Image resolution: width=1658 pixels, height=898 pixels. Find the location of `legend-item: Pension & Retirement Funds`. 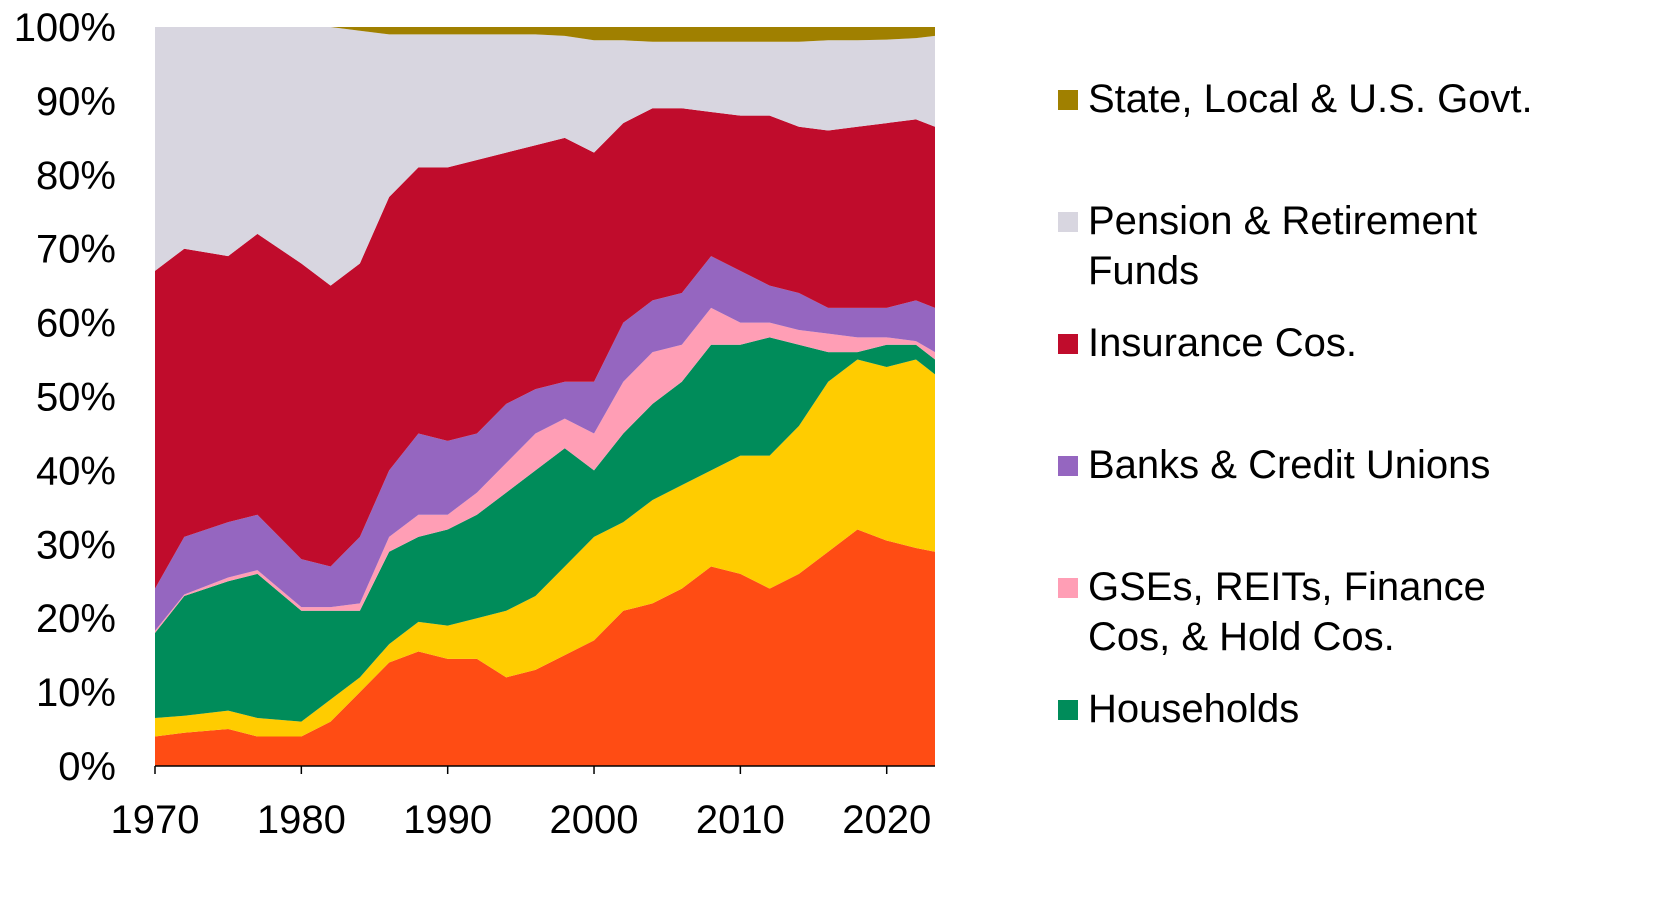

legend-item: Pension & Retirement Funds is located at coordinates (1308, 246).